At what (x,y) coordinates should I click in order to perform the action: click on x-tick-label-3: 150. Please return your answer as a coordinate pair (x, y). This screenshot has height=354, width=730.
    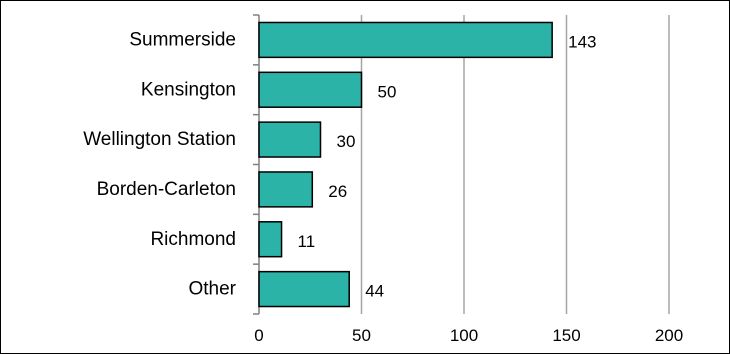
    Looking at the image, I should click on (566, 335).